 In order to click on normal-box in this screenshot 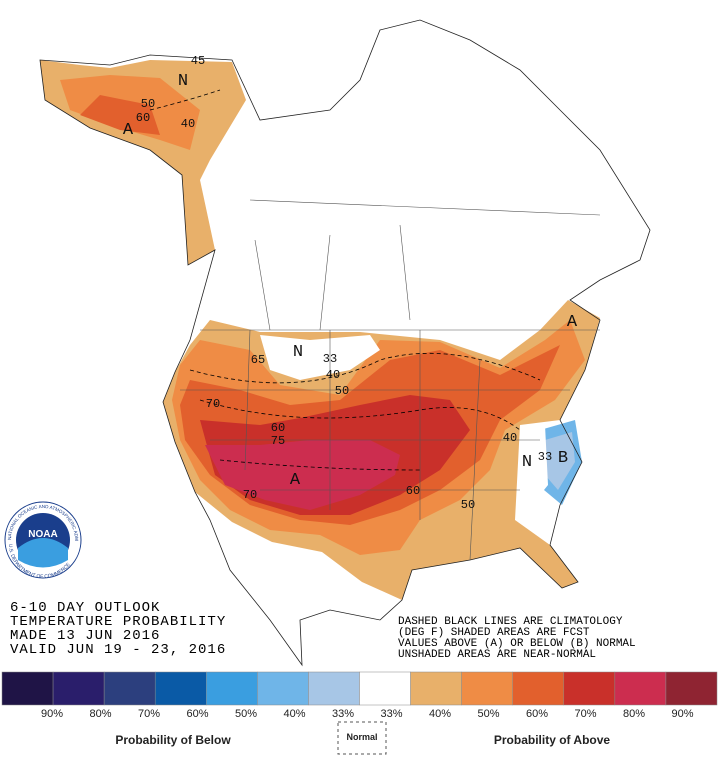, I will do `click(362, 738)`.